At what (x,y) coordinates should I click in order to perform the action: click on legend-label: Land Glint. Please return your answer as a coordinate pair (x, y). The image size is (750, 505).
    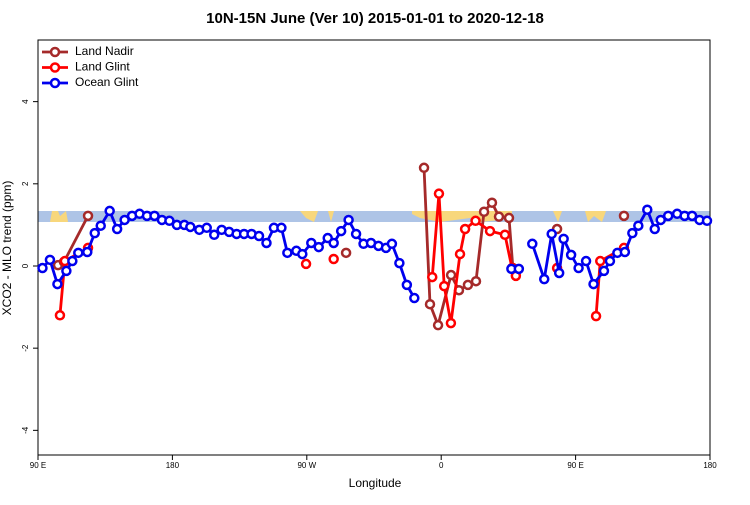
    Looking at the image, I should click on (102, 67).